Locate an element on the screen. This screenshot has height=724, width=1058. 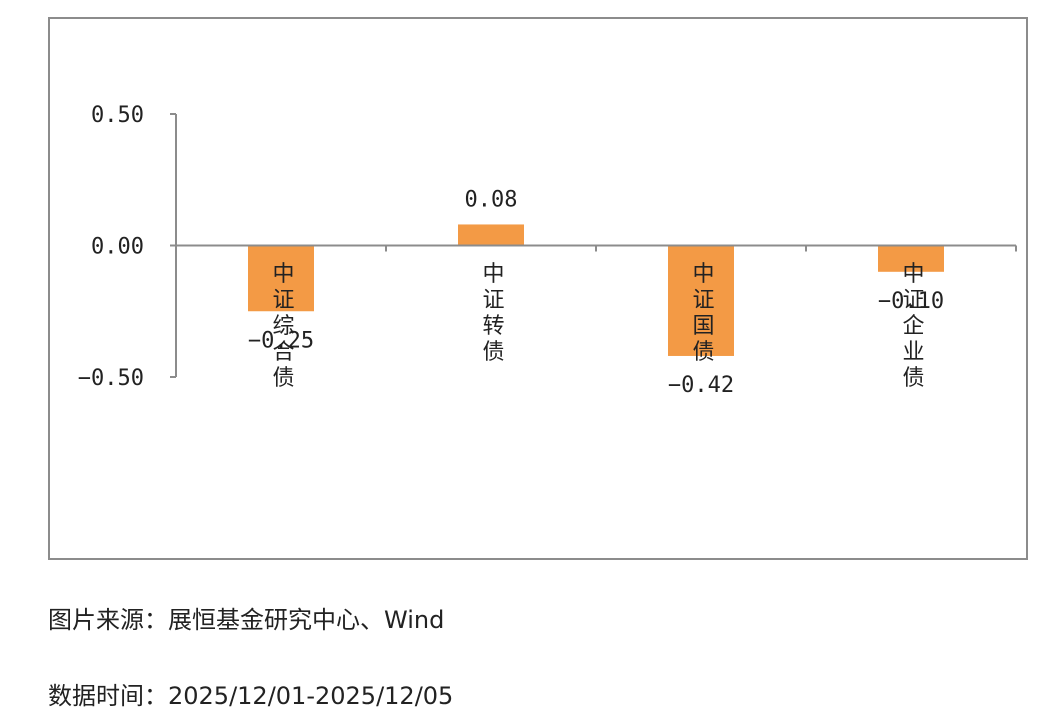
y-tick-label: 0.50 is located at coordinates (117, 115).